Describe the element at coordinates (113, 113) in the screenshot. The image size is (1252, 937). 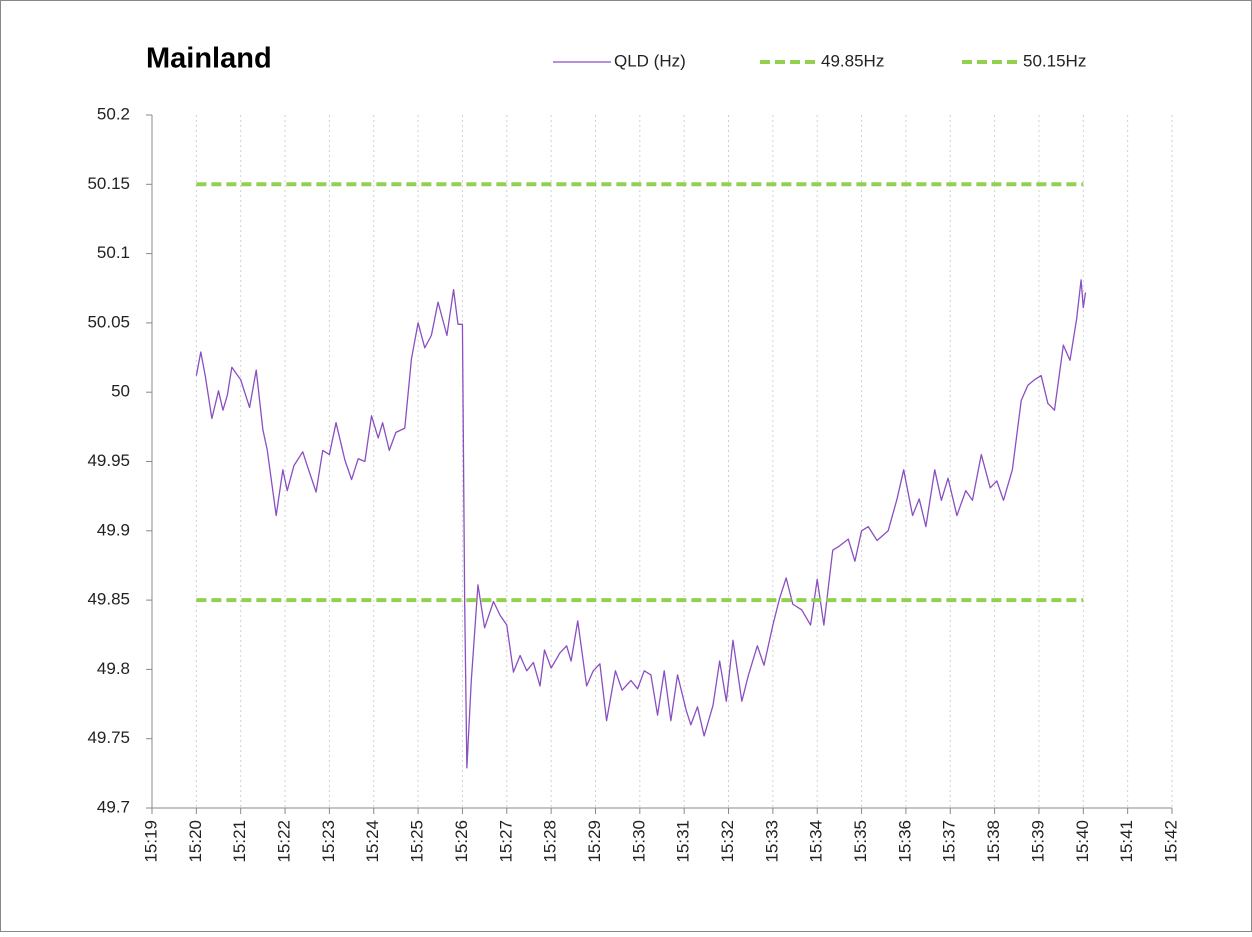
I see `y-tick-label: 50.2` at that location.